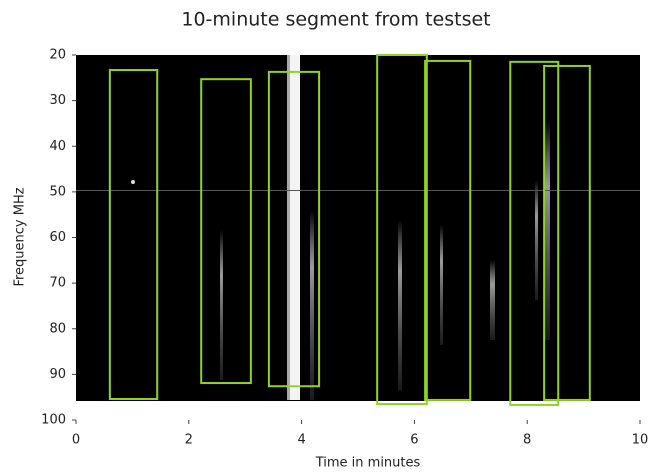  Describe the element at coordinates (20, 236) in the screenshot. I see `y-axis-label: Frequency MHz` at that location.